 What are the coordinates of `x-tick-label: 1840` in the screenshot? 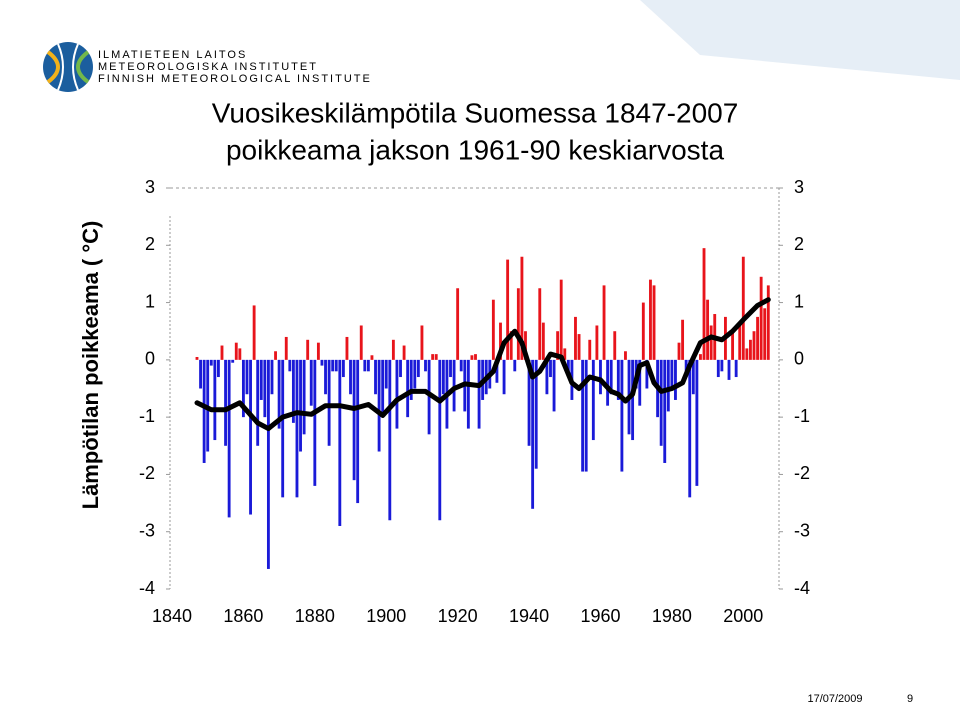 It's located at (172, 616).